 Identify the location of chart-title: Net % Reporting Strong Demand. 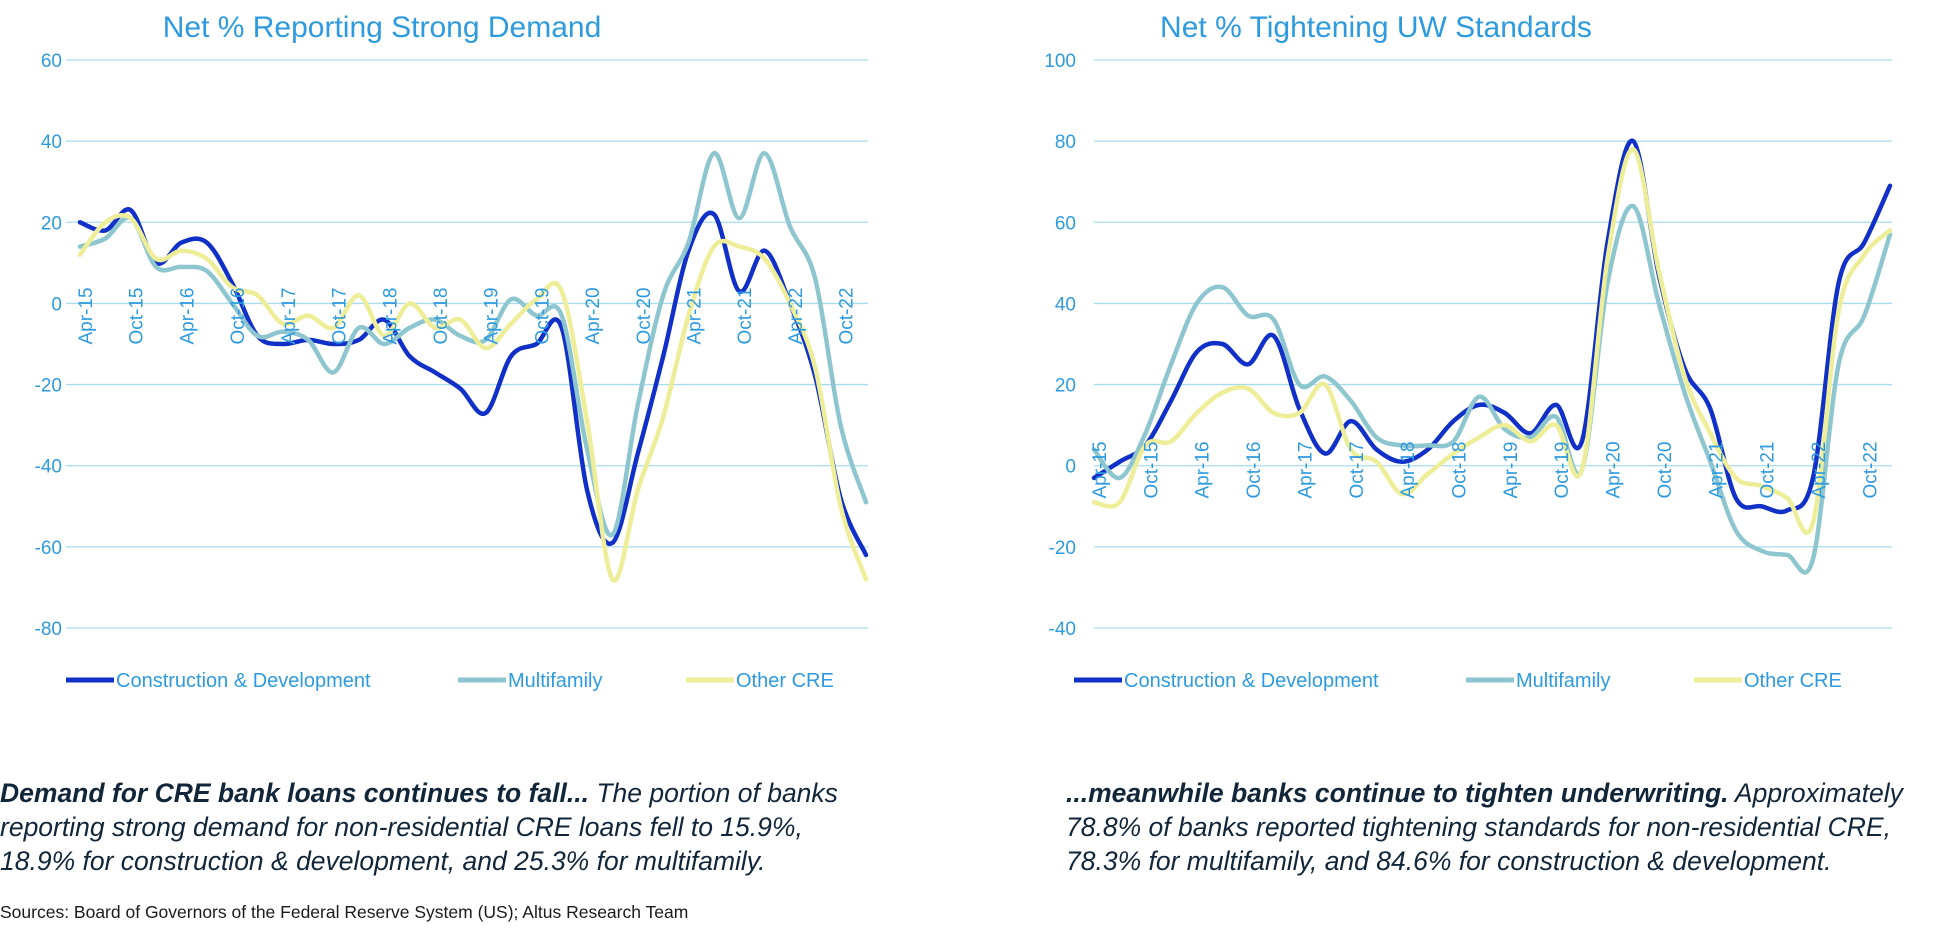
(382, 27).